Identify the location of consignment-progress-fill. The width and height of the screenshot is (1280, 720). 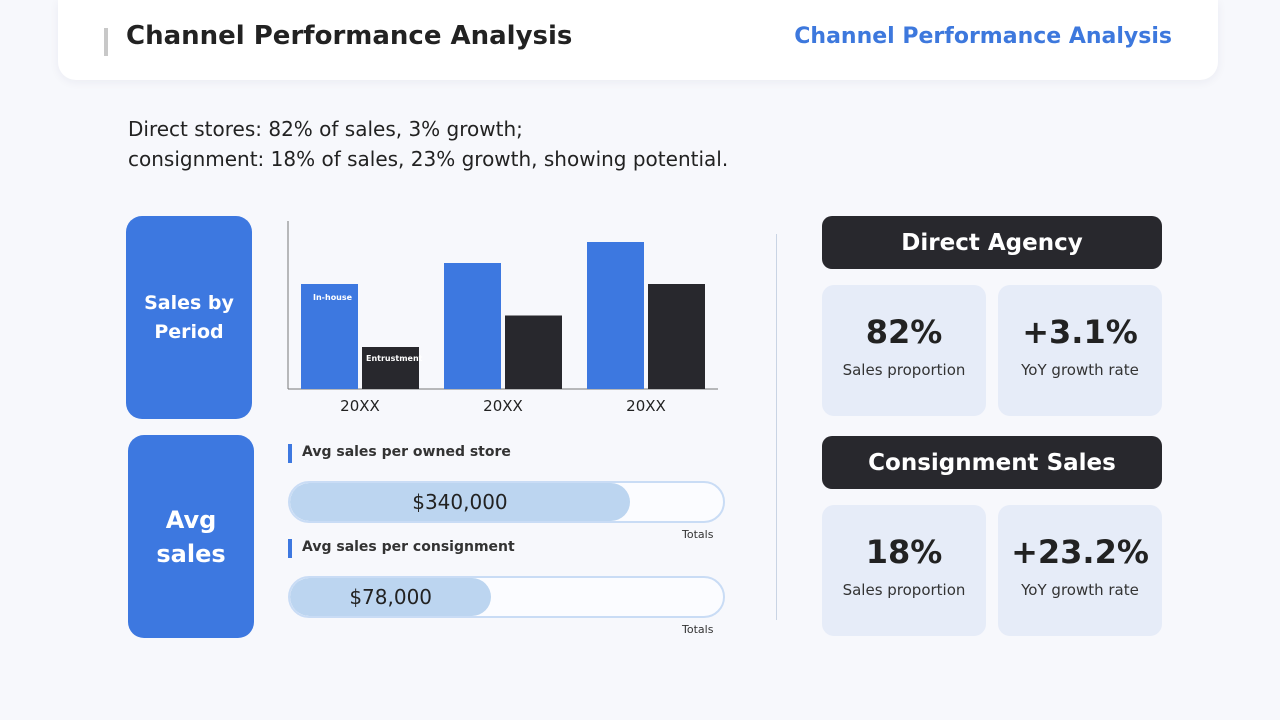
(391, 597).